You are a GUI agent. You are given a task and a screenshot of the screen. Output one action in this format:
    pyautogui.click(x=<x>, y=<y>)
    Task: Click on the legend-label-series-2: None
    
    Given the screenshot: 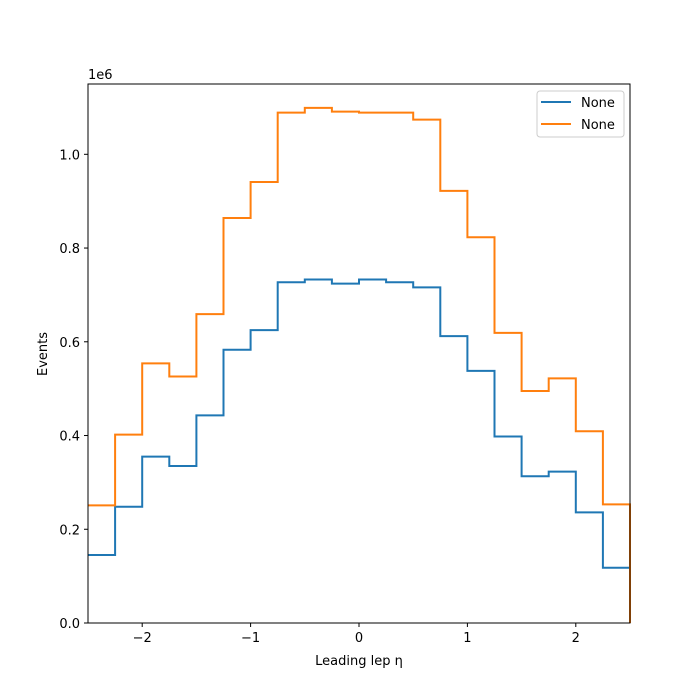 What is the action you would take?
    pyautogui.click(x=598, y=125)
    